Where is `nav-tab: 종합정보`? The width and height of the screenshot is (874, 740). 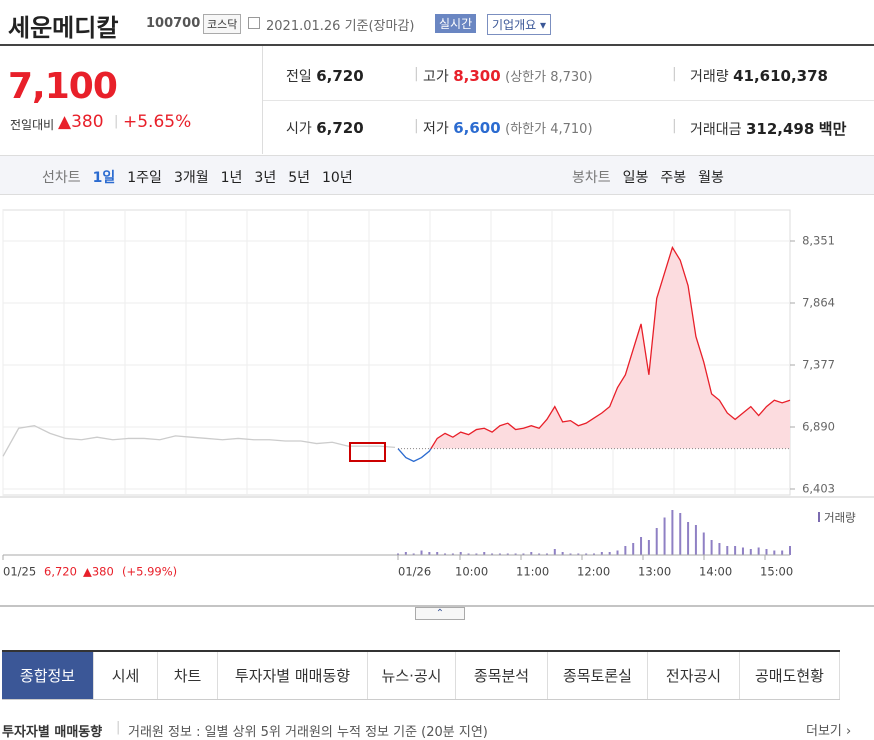
nav-tab: 종합정보 is located at coordinates (48, 675).